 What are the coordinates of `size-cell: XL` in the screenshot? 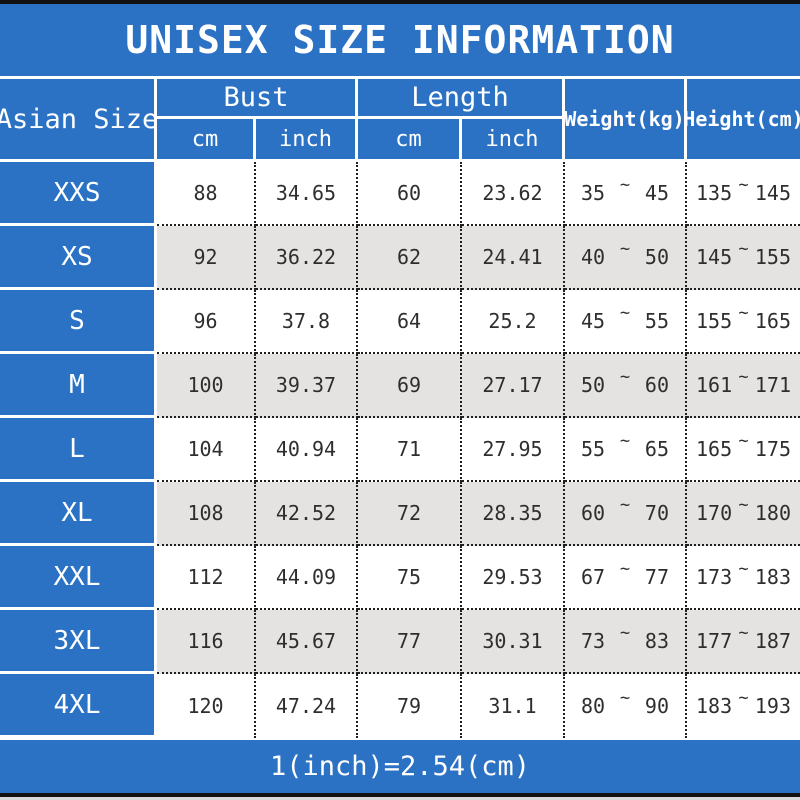 It's located at (78, 514).